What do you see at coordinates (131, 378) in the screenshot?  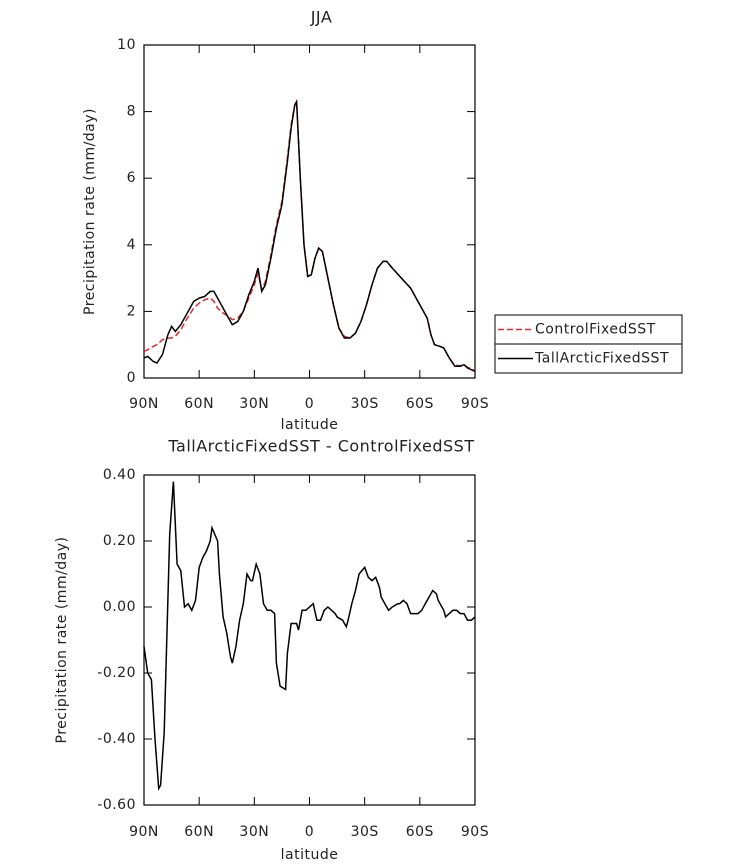 I see `y-tick-label: 0` at bounding box center [131, 378].